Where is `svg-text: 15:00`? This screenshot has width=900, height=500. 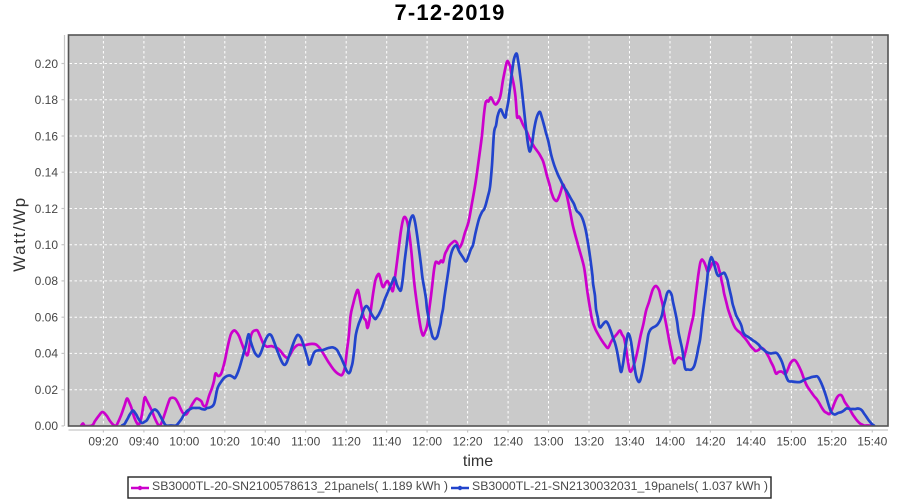 svg-text: 15:00 is located at coordinates (791, 441).